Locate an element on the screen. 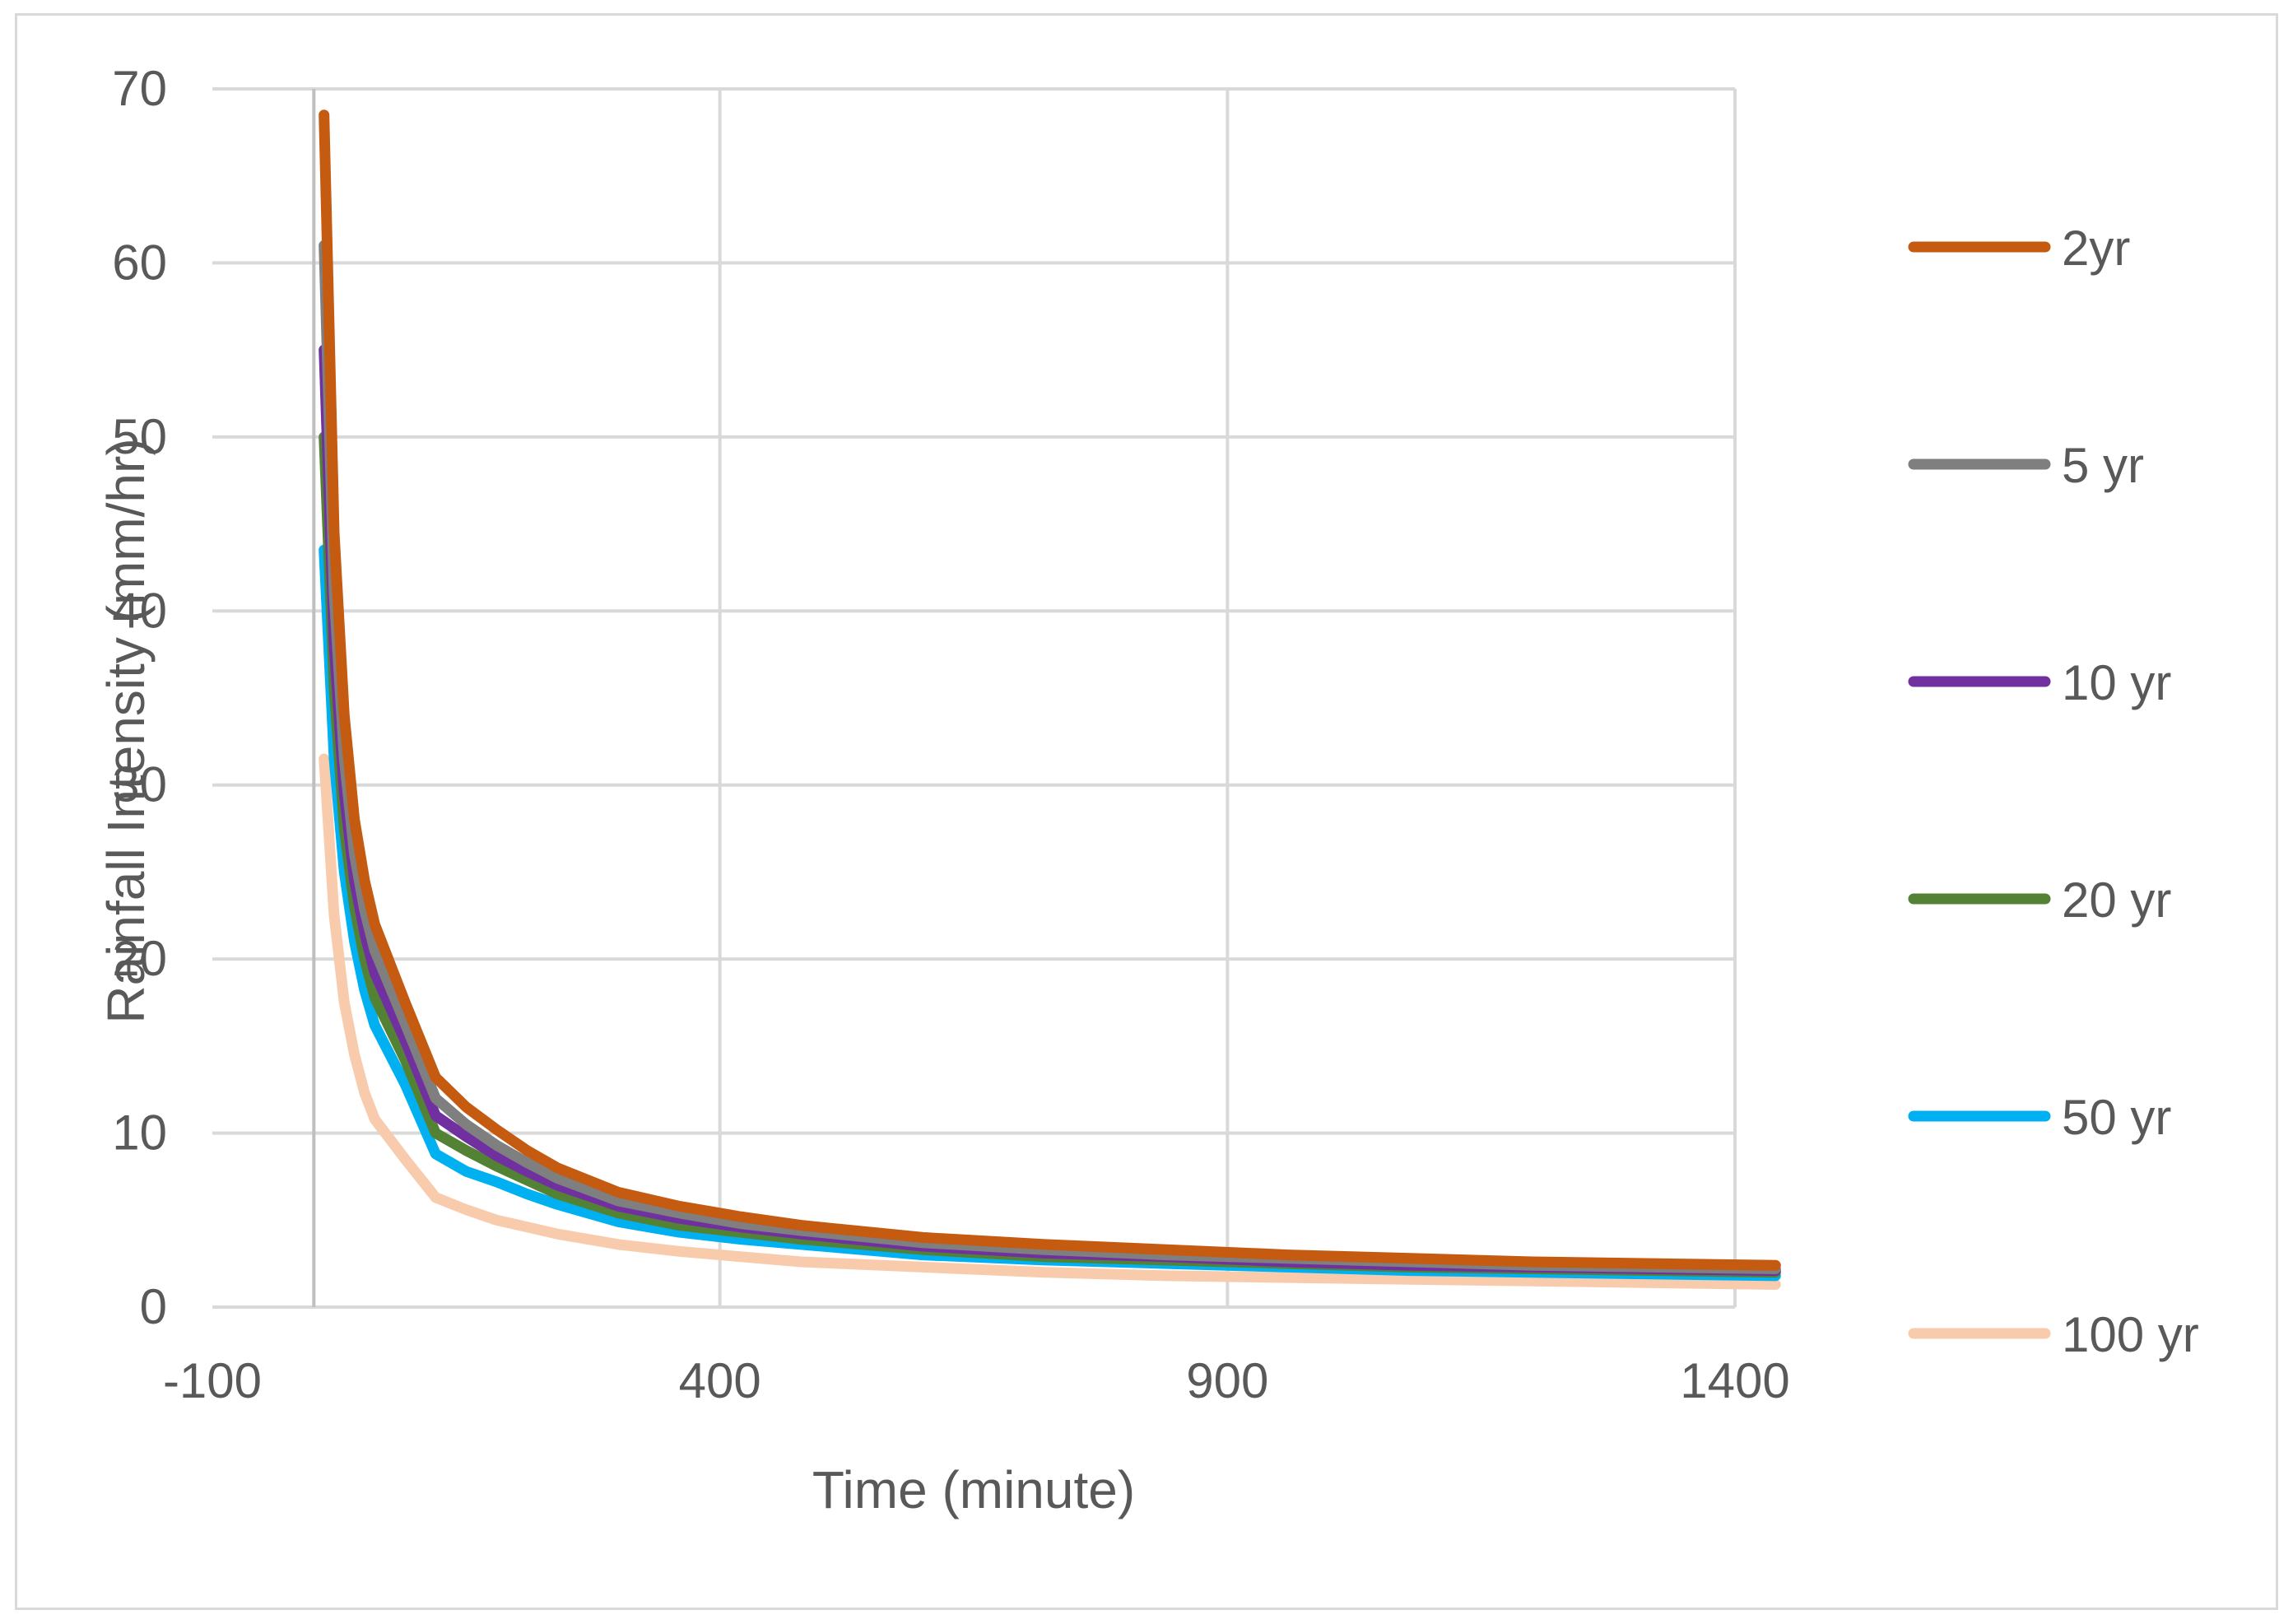 The image size is (2293, 1624). legend-label-20yr: 20 yr is located at coordinates (2116, 900).